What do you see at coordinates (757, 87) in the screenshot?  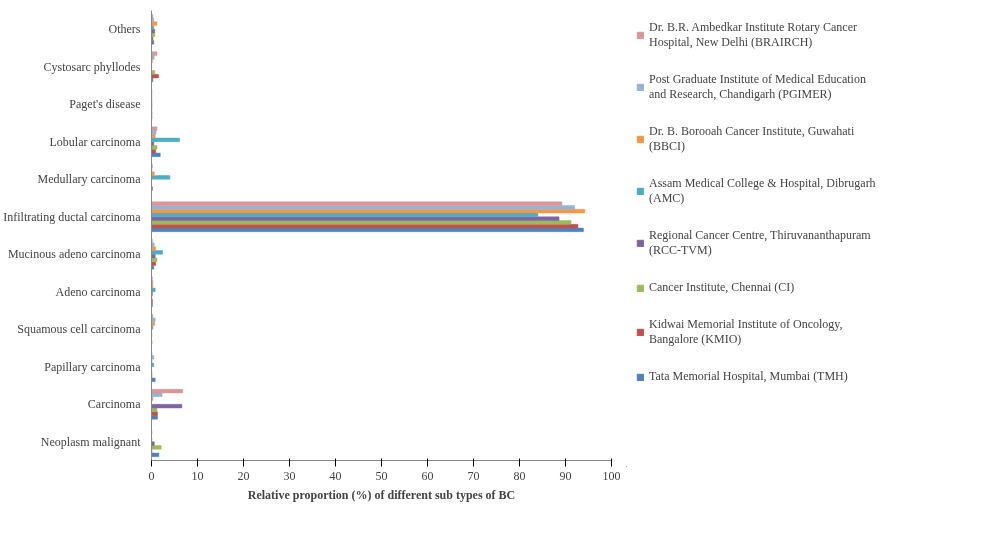 I see `legend-label: Post Graduate Institute of Medical Education and Research, Chandigarh (PGIMER)` at bounding box center [757, 87].